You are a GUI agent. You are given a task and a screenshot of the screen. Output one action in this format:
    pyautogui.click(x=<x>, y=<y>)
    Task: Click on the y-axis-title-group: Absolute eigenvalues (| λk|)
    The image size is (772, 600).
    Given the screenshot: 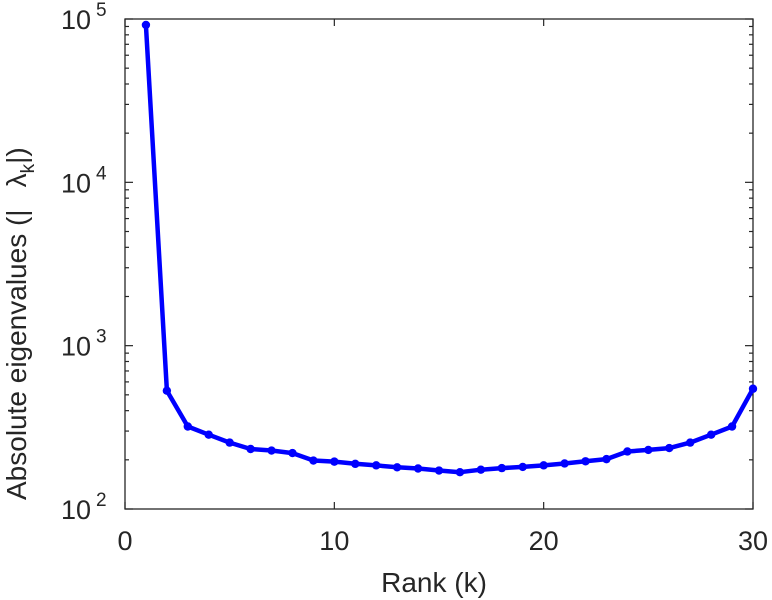 What is the action you would take?
    pyautogui.click(x=20, y=323)
    